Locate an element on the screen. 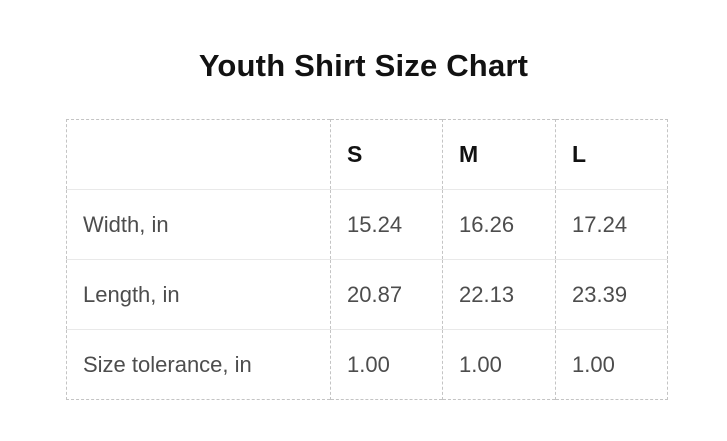 The width and height of the screenshot is (727, 441). tolerance-value-m: 1.00 is located at coordinates (499, 364).